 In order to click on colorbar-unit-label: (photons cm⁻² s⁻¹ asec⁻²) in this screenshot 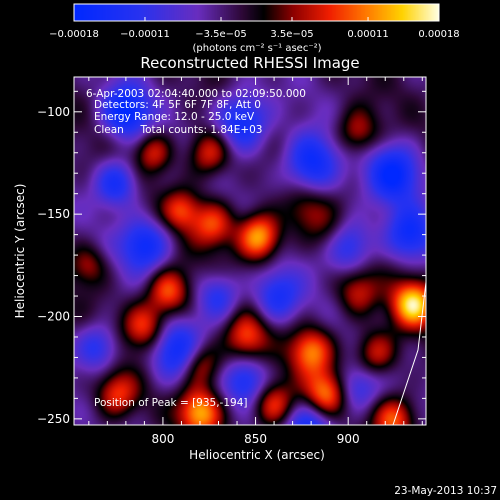, I will do `click(256, 48)`.